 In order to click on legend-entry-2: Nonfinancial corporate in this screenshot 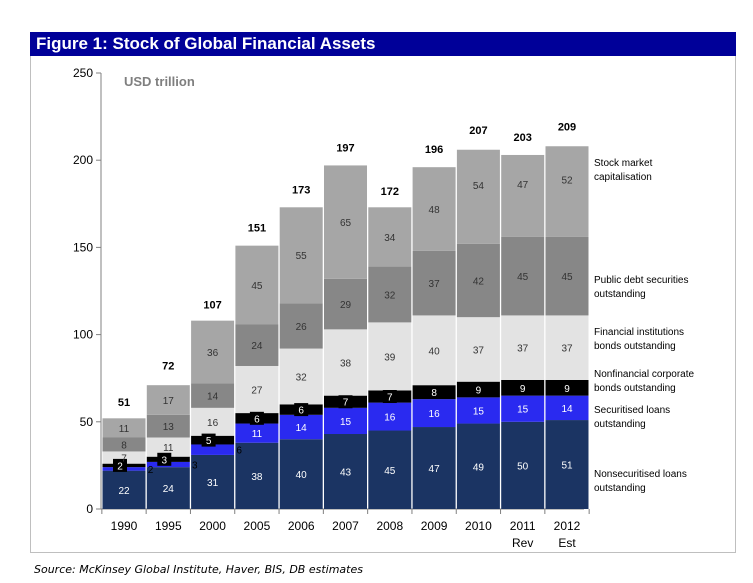, I will do `click(644, 374)`.